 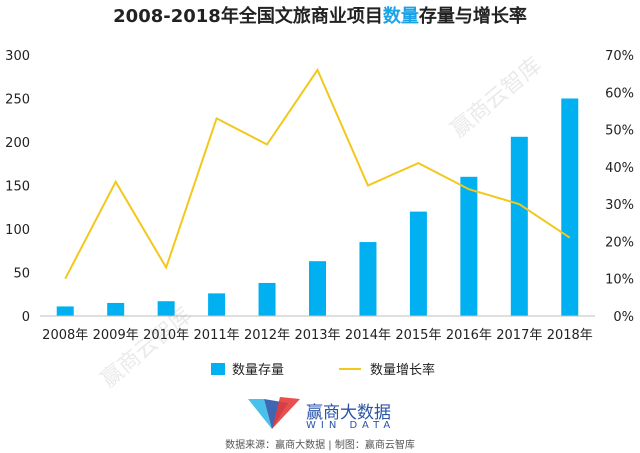 I want to click on y-left-tick-label: 200, so click(x=17, y=143).